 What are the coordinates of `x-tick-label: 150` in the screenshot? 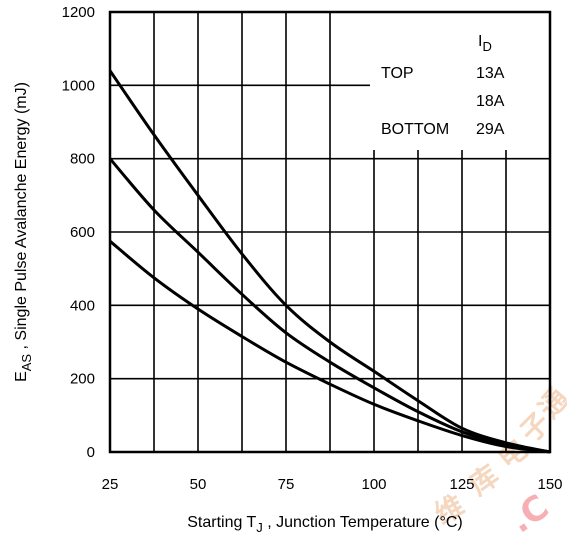 It's located at (549, 484).